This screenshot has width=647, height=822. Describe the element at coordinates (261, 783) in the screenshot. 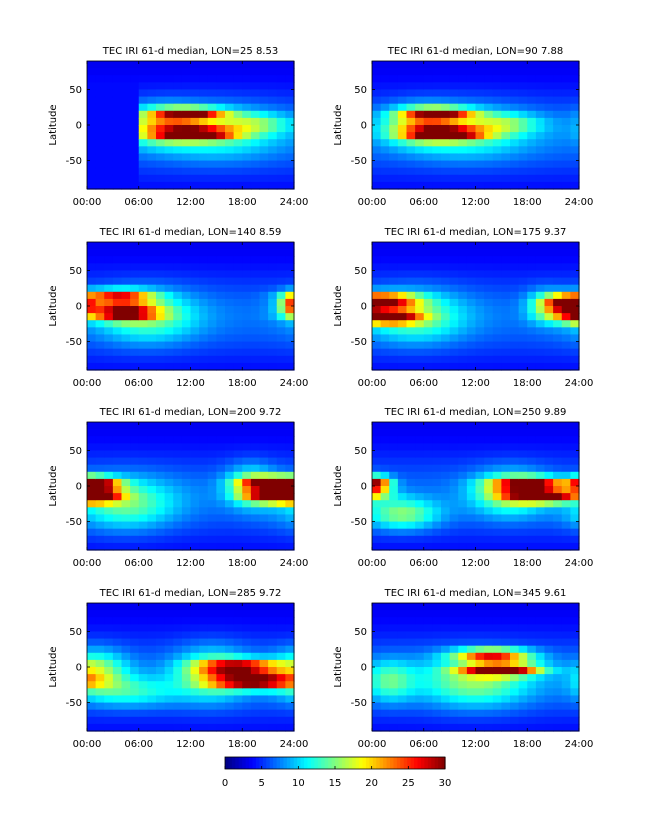

I see `colorbar-tick-label: 5` at that location.